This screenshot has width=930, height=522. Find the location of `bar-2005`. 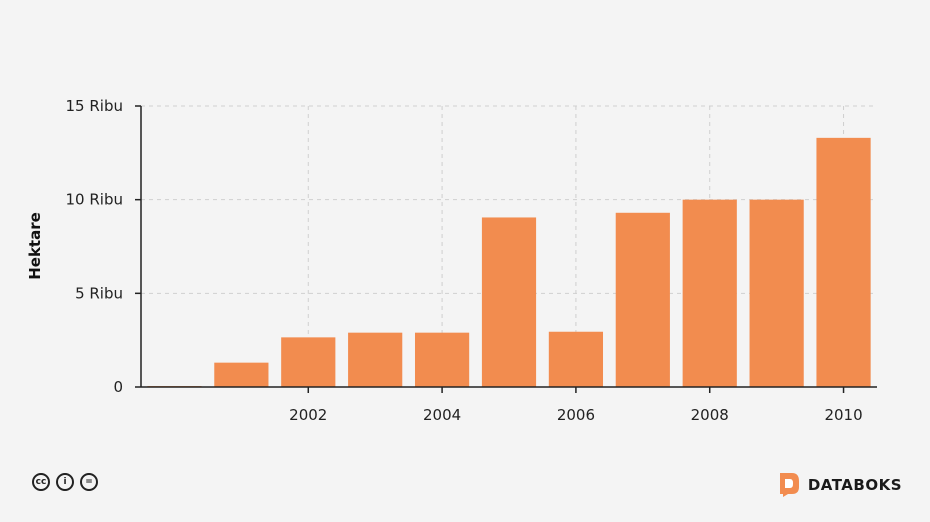

bar-2005 is located at coordinates (509, 302).